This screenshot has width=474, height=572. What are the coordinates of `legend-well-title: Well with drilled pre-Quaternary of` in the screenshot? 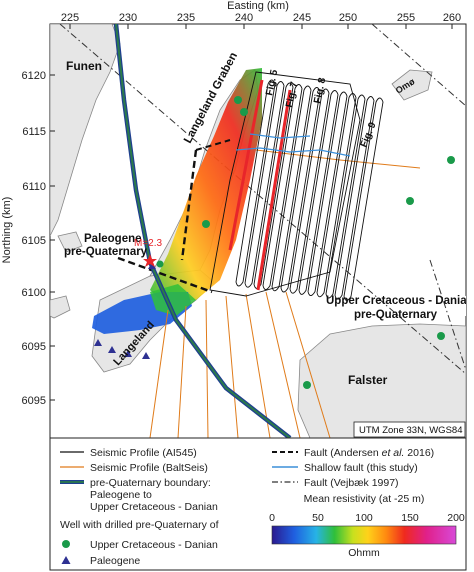 It's located at (139, 525).